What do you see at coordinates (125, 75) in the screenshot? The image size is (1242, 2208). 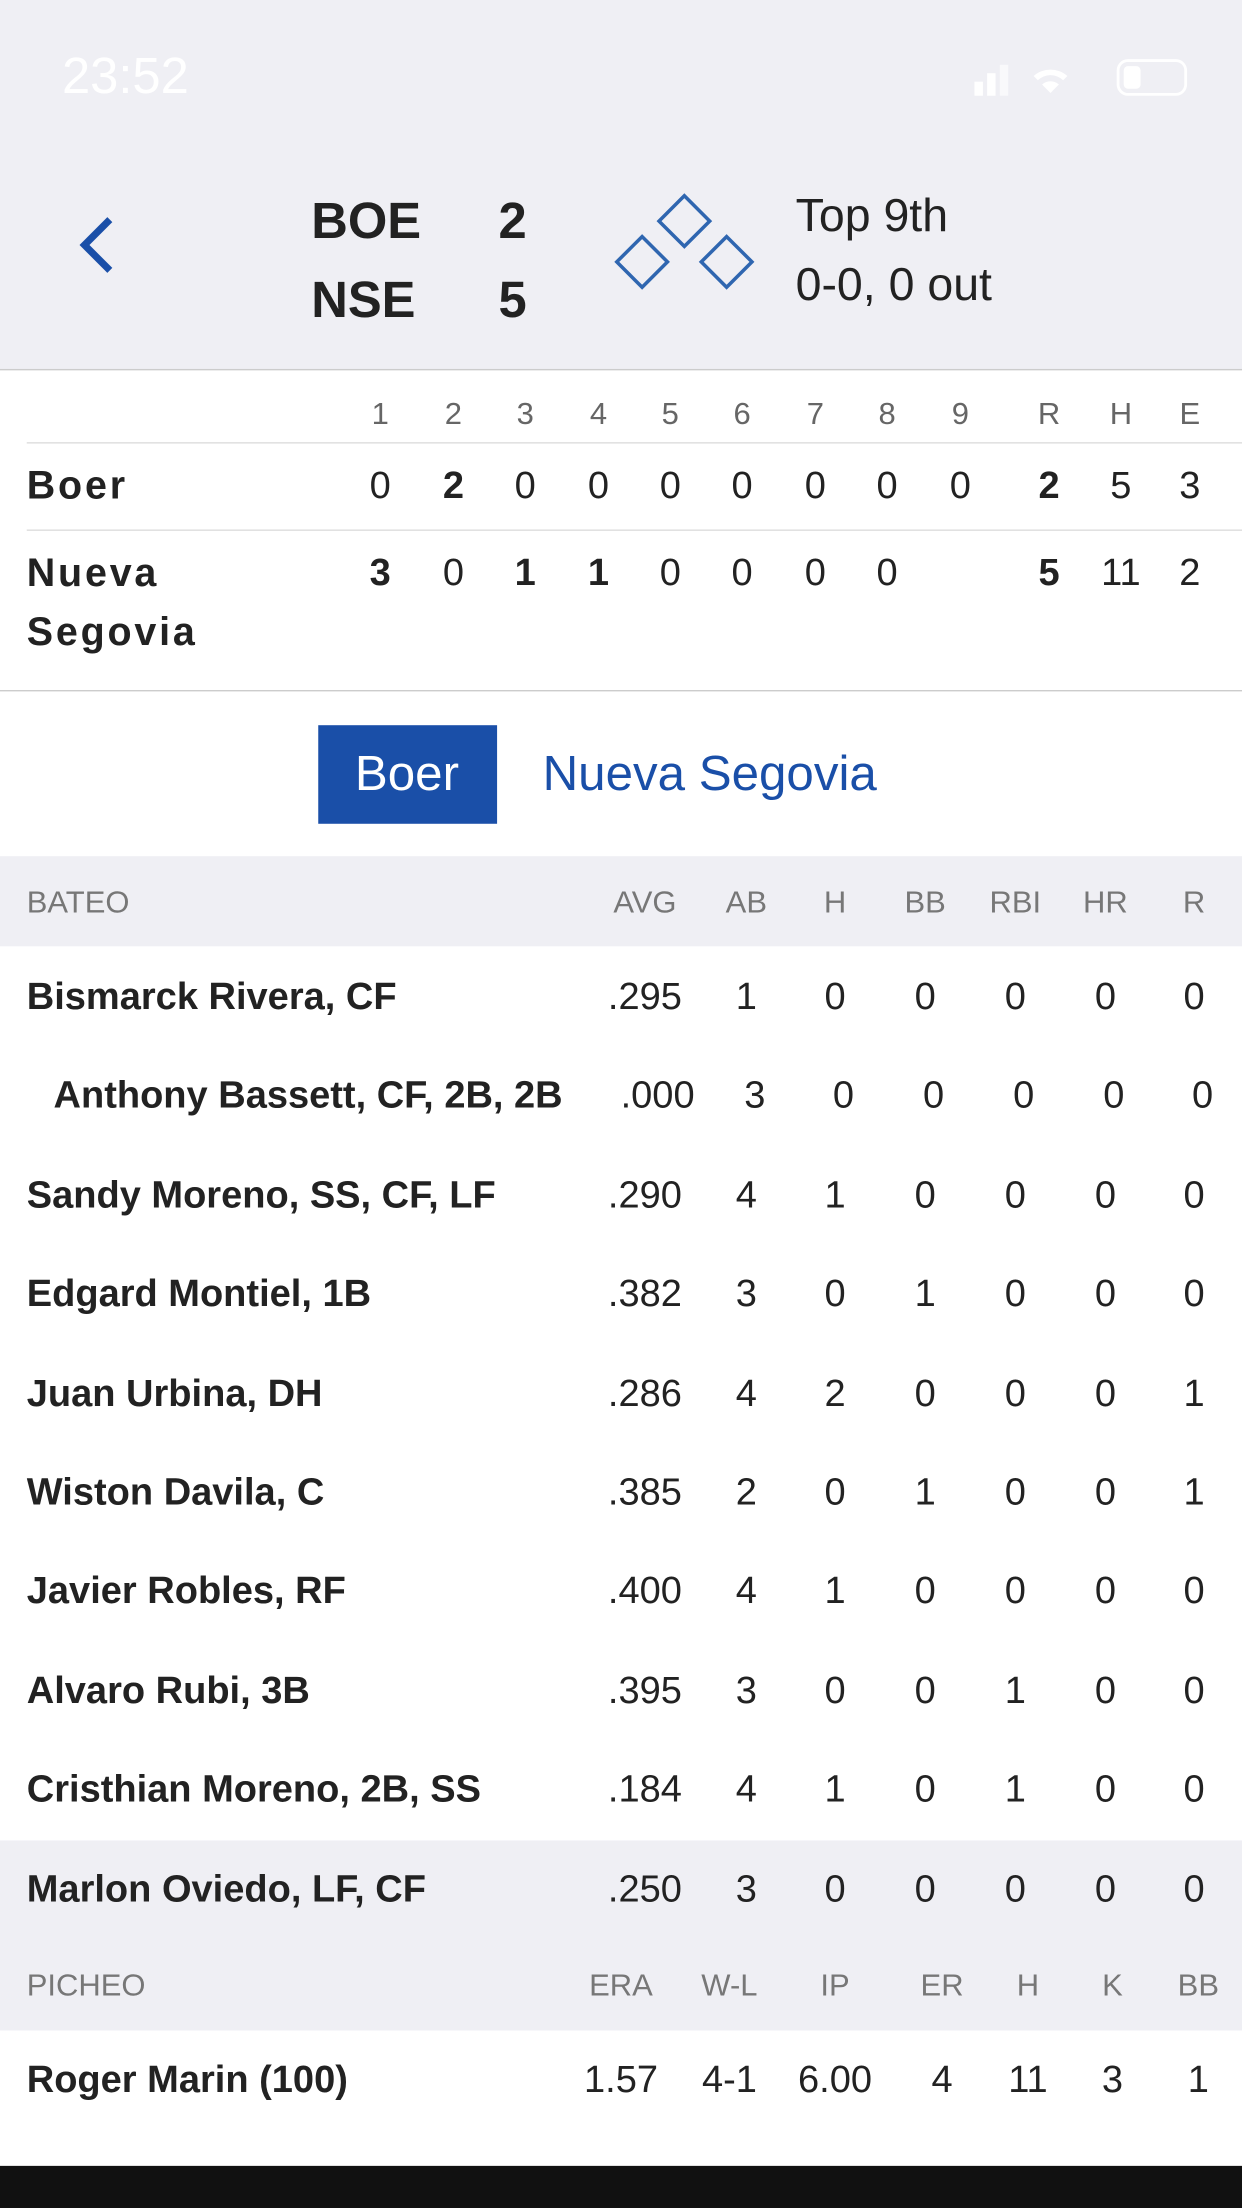 I see `status-time: 23:52` at bounding box center [125, 75].